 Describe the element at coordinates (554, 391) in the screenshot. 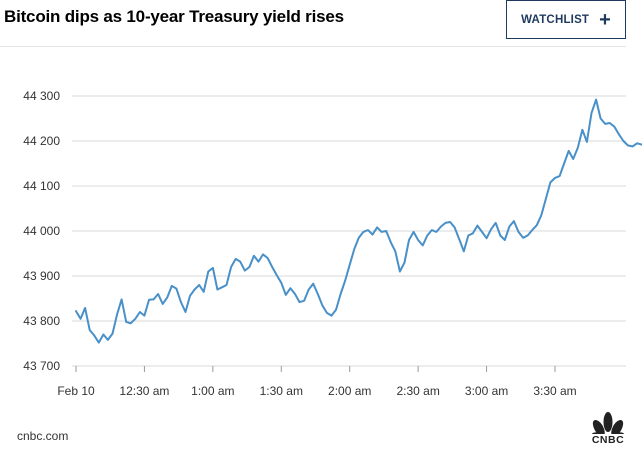

I see `x-tick-label: 3:30 am` at that location.